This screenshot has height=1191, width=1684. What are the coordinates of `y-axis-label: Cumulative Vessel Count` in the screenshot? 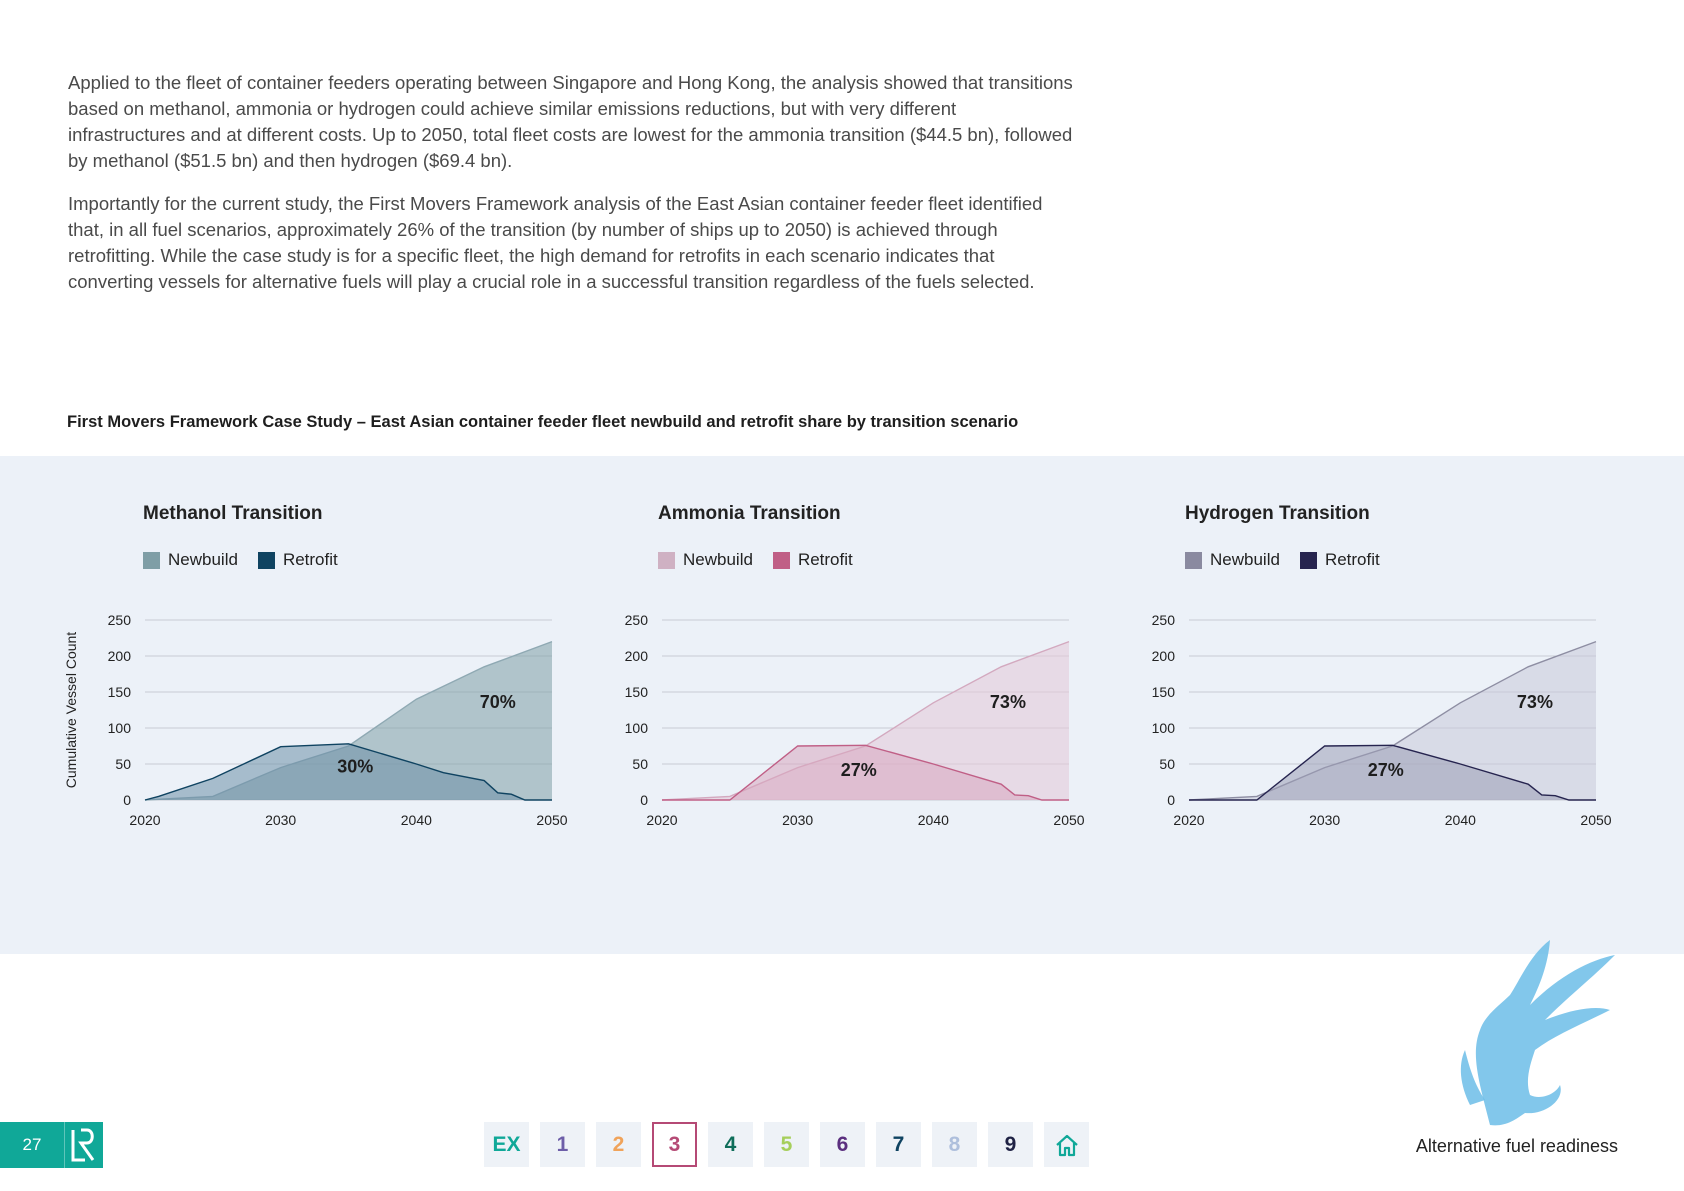 It's located at (71, 710).